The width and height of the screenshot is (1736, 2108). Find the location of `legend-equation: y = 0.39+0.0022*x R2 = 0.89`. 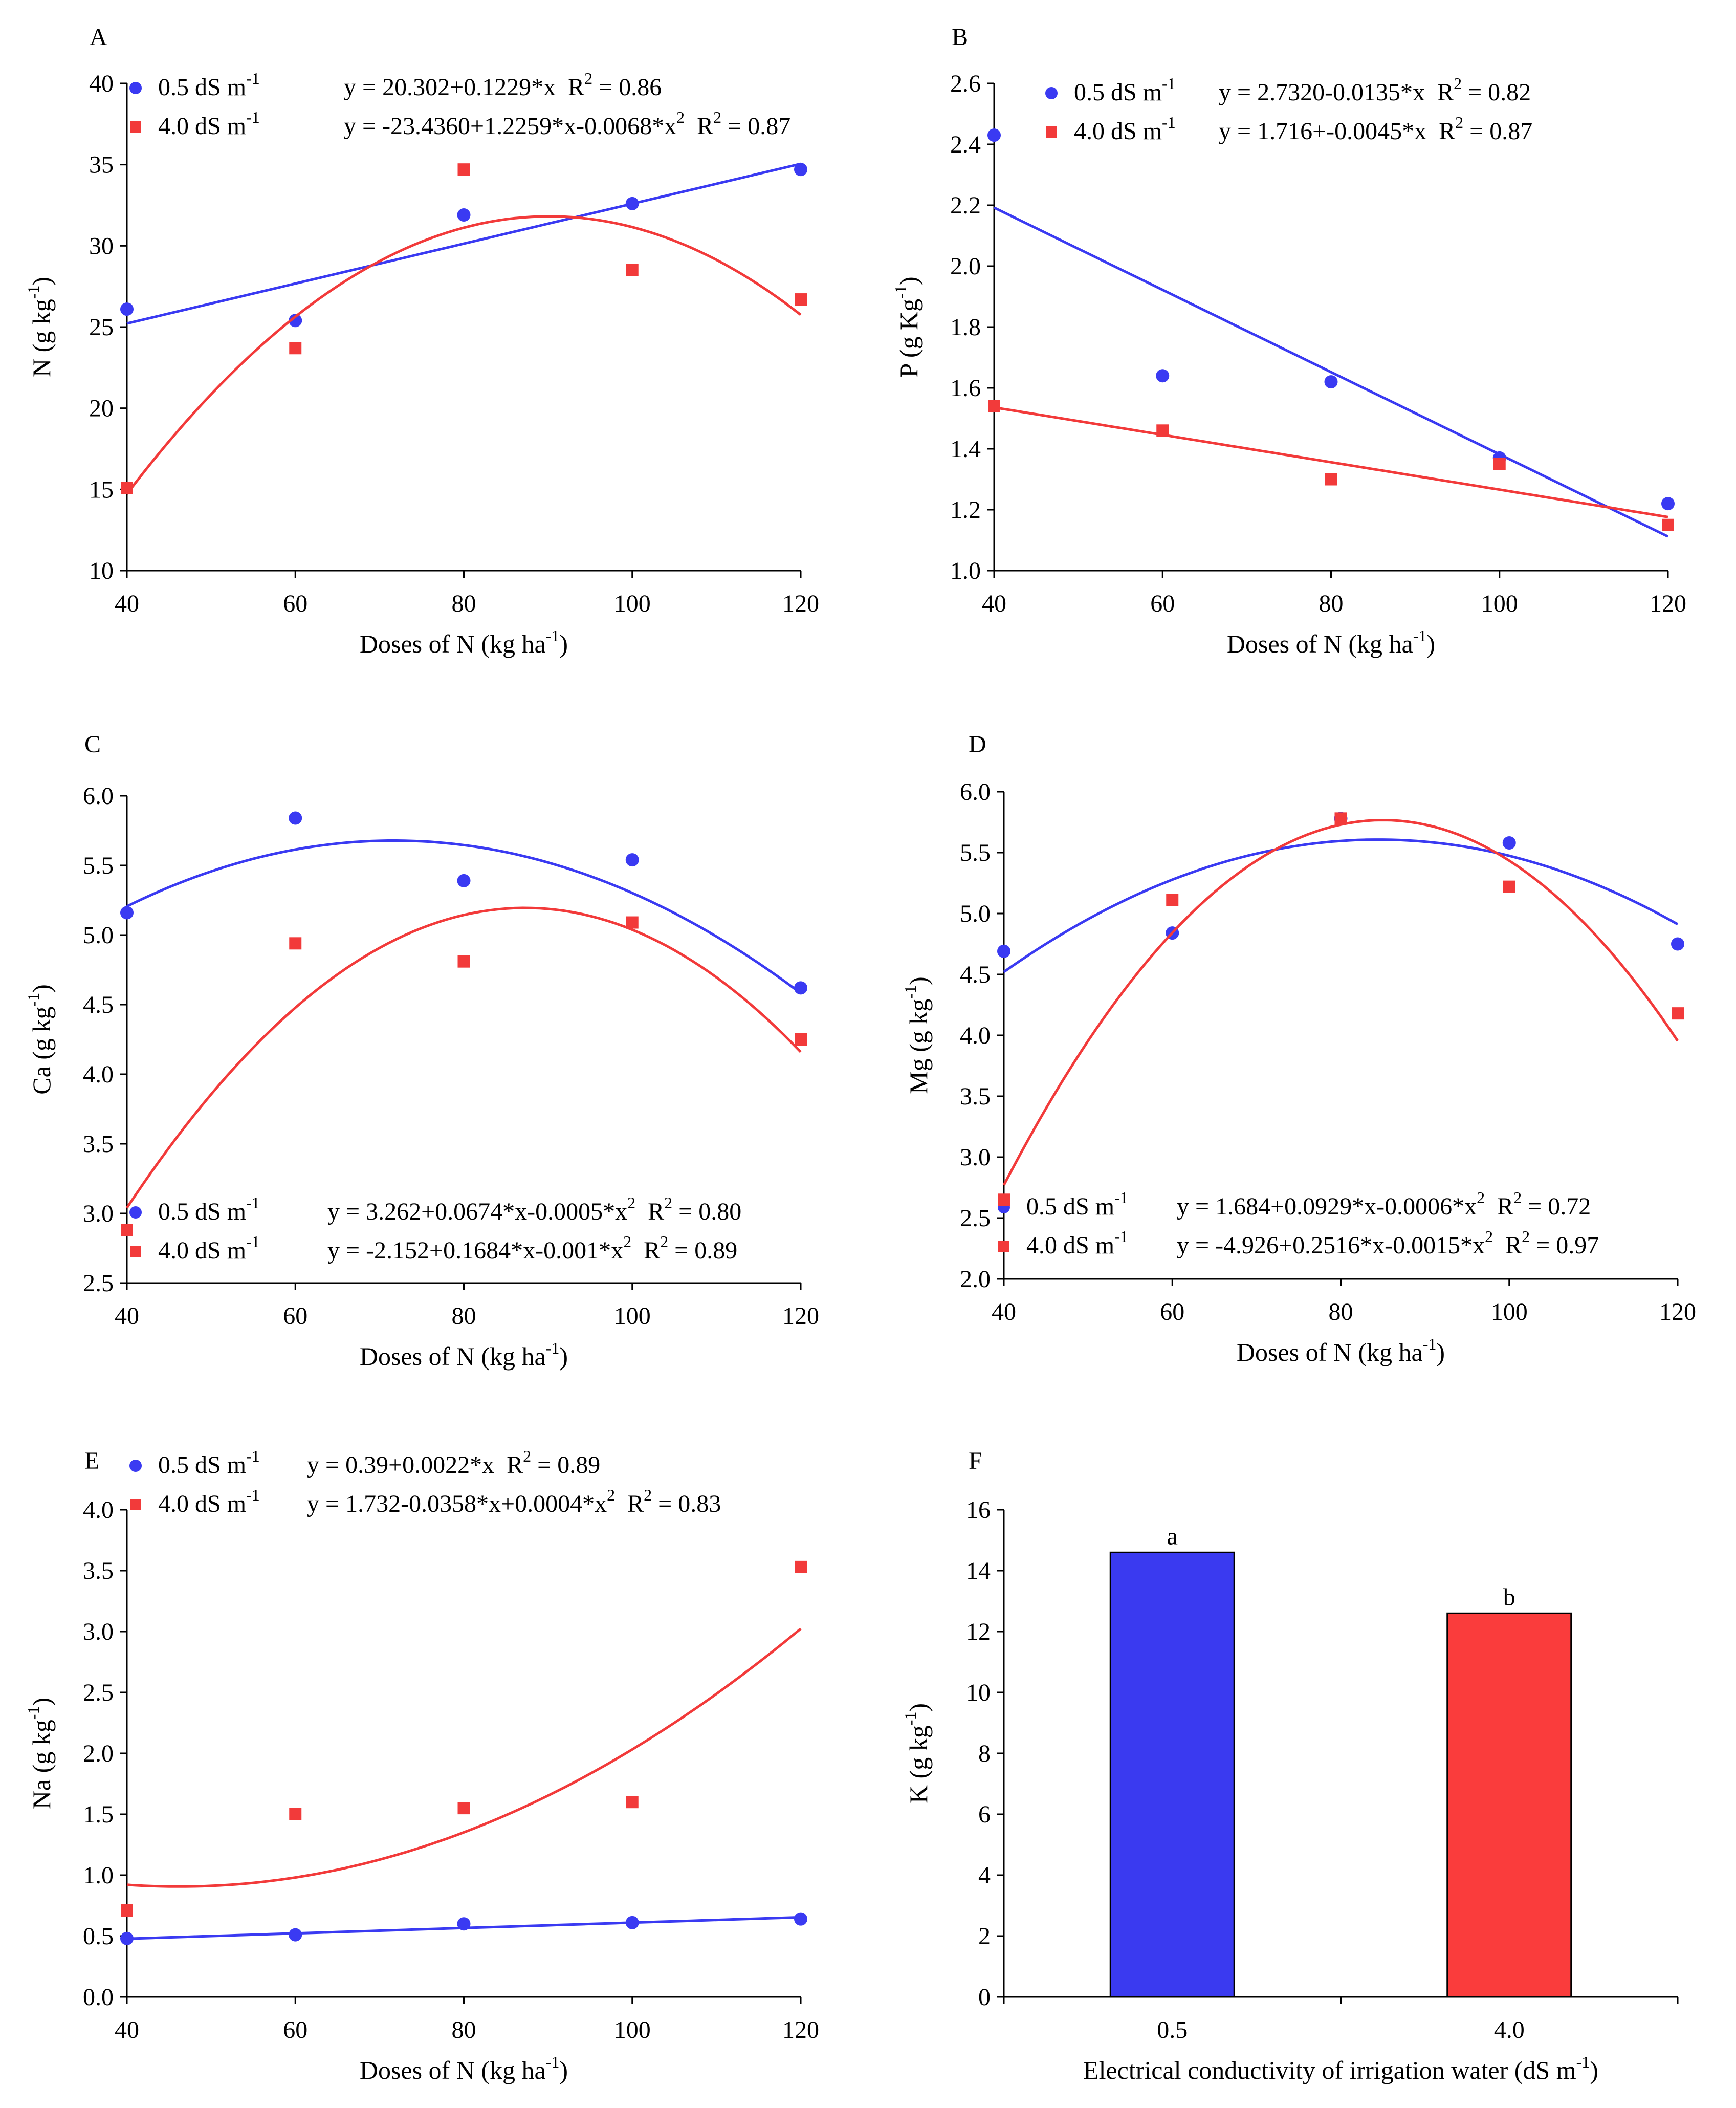

legend-equation: y = 0.39+0.0022*x R2 = 0.89 is located at coordinates (453, 1463).